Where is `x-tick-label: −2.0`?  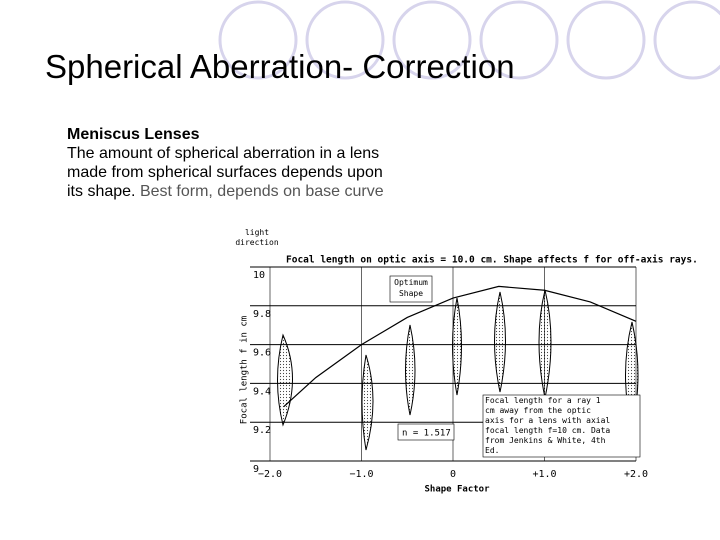 x-tick-label: −2.0 is located at coordinates (270, 474).